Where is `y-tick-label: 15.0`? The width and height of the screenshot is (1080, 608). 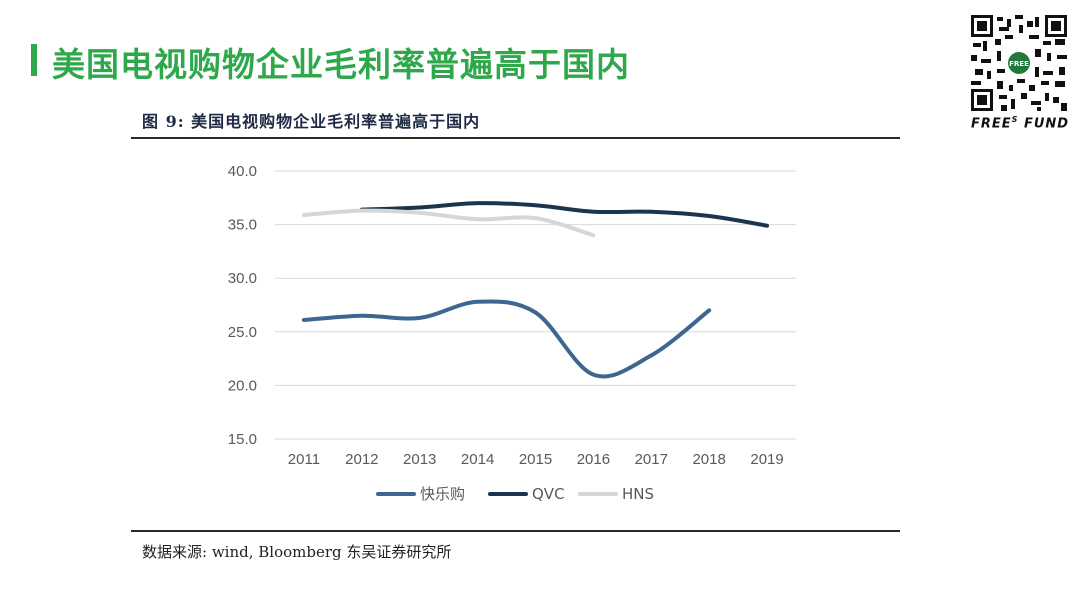 y-tick-label: 15.0 is located at coordinates (242, 439).